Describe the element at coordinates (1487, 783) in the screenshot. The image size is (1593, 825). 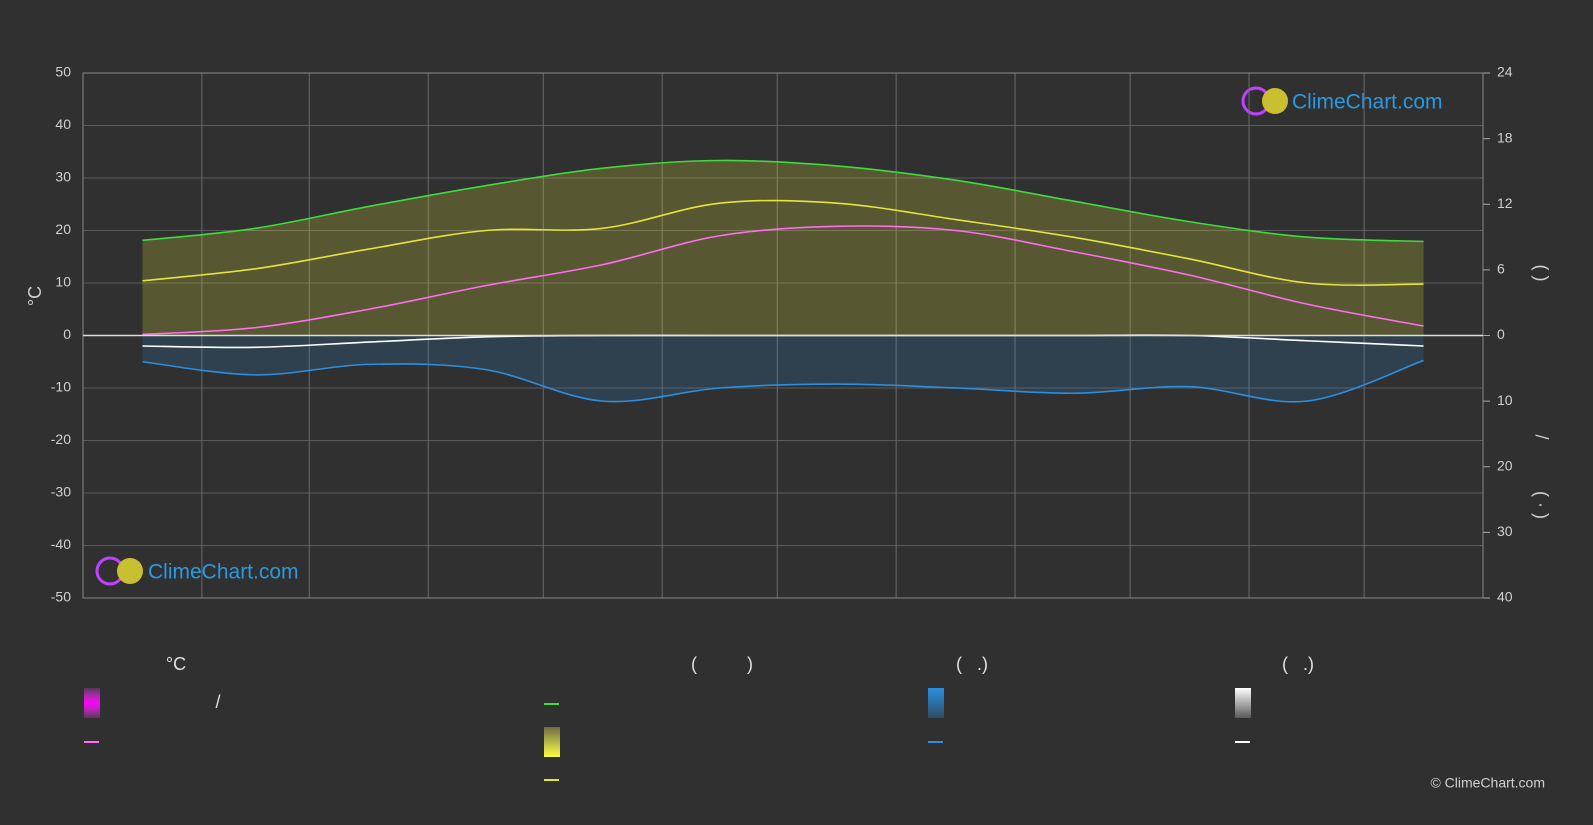
I see `copyright: © ClimeChart.com` at that location.